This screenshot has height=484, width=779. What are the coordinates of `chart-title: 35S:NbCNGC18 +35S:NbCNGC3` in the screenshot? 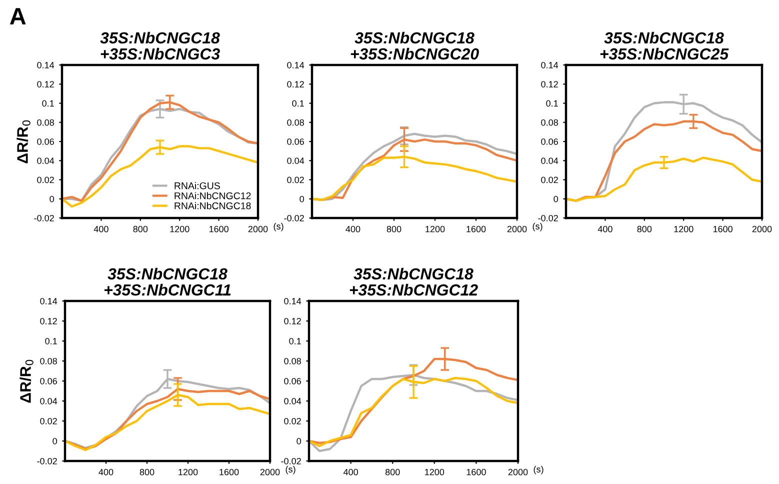 It's located at (160, 46).